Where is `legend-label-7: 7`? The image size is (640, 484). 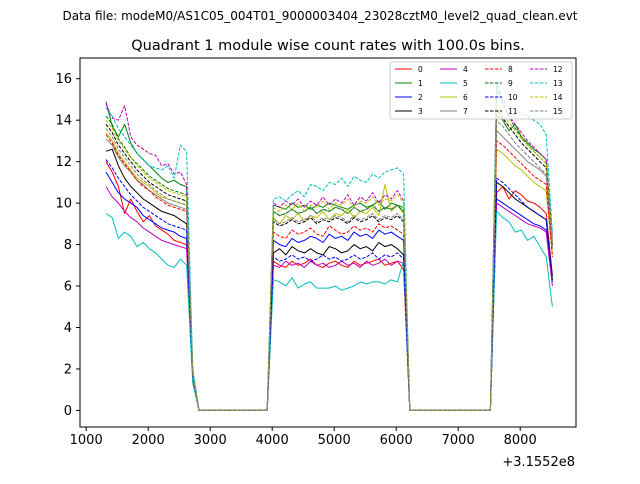
legend-label-7: 7 is located at coordinates (465, 111).